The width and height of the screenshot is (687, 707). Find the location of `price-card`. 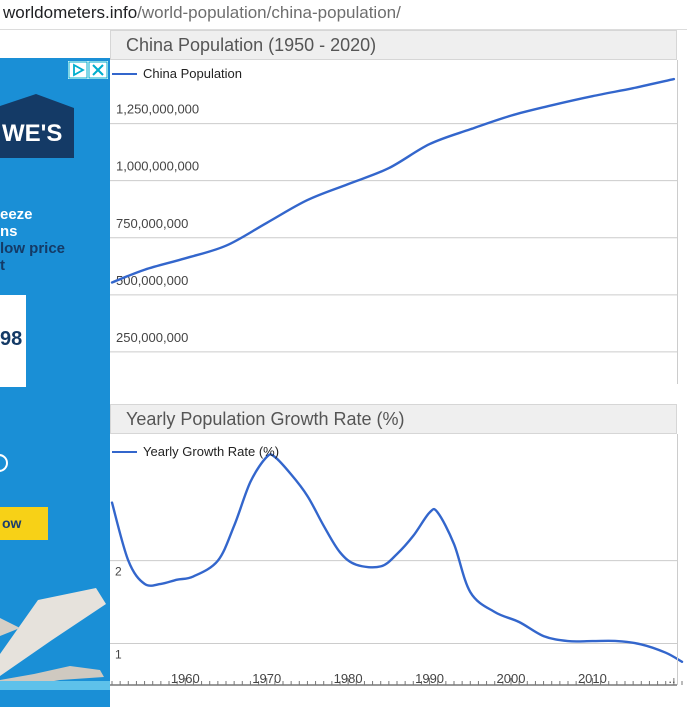

price-card is located at coordinates (13, 341).